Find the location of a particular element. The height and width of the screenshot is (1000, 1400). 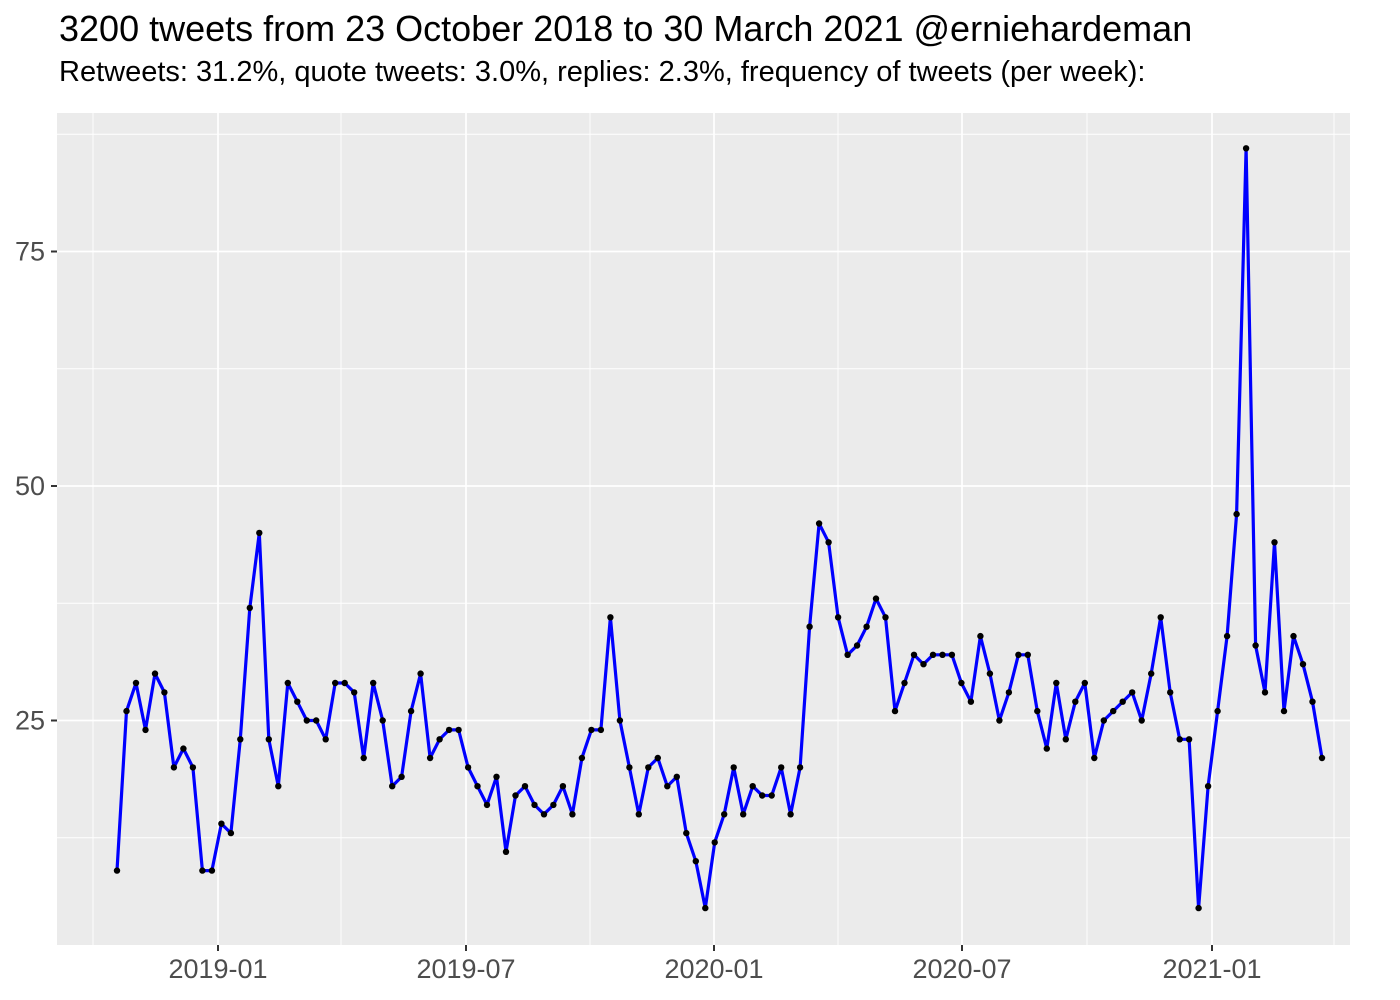

y-axis-label: 50 is located at coordinates (30, 486).